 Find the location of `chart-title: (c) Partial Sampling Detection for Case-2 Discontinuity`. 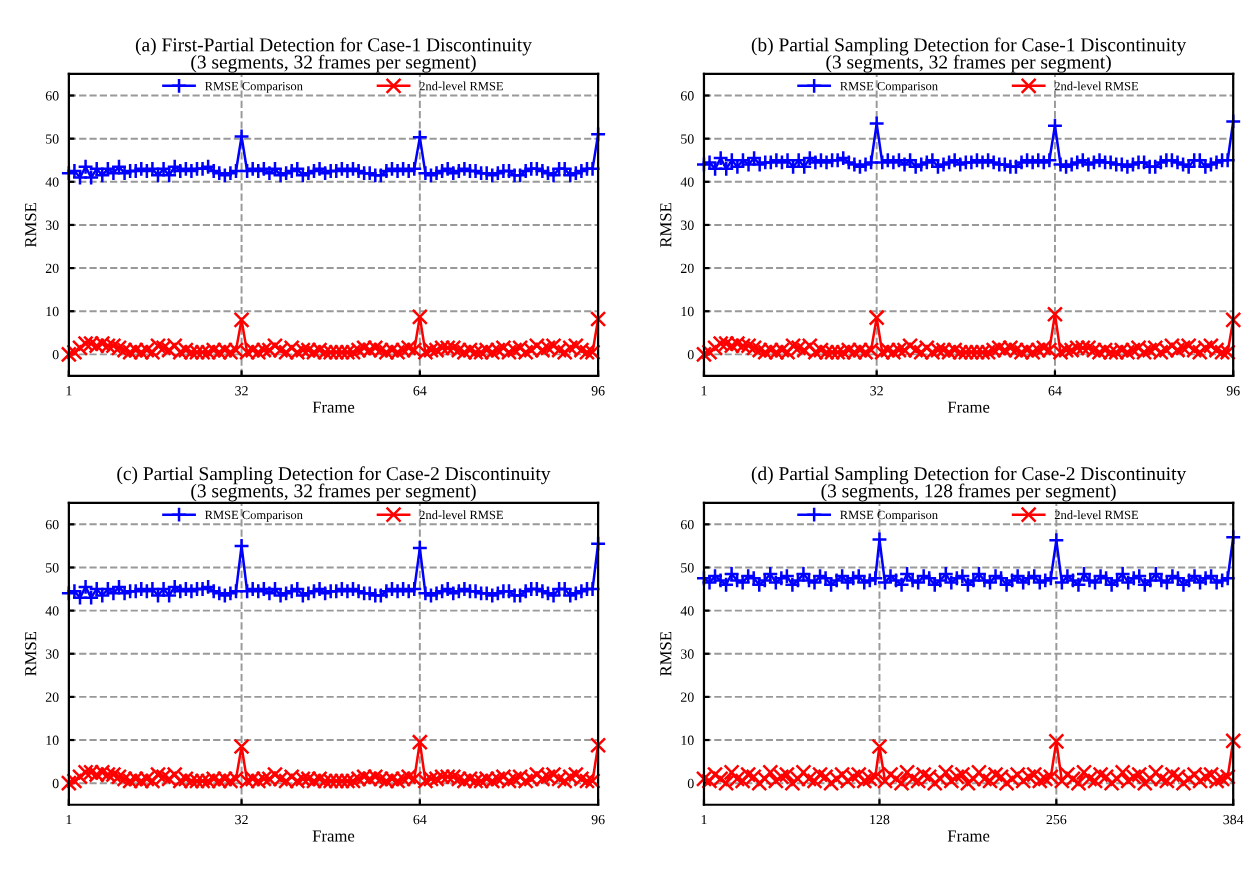

chart-title: (c) Partial Sampling Detection for Case-2 Discontinuity is located at coordinates (334, 475).